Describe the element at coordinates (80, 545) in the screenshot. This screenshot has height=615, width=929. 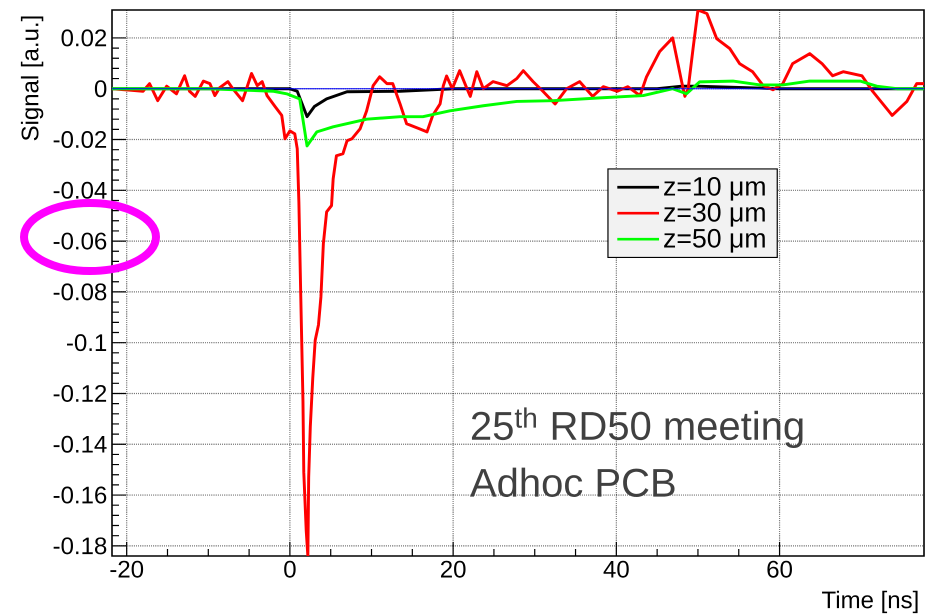
I see `y-tick-label: -0.18` at that location.